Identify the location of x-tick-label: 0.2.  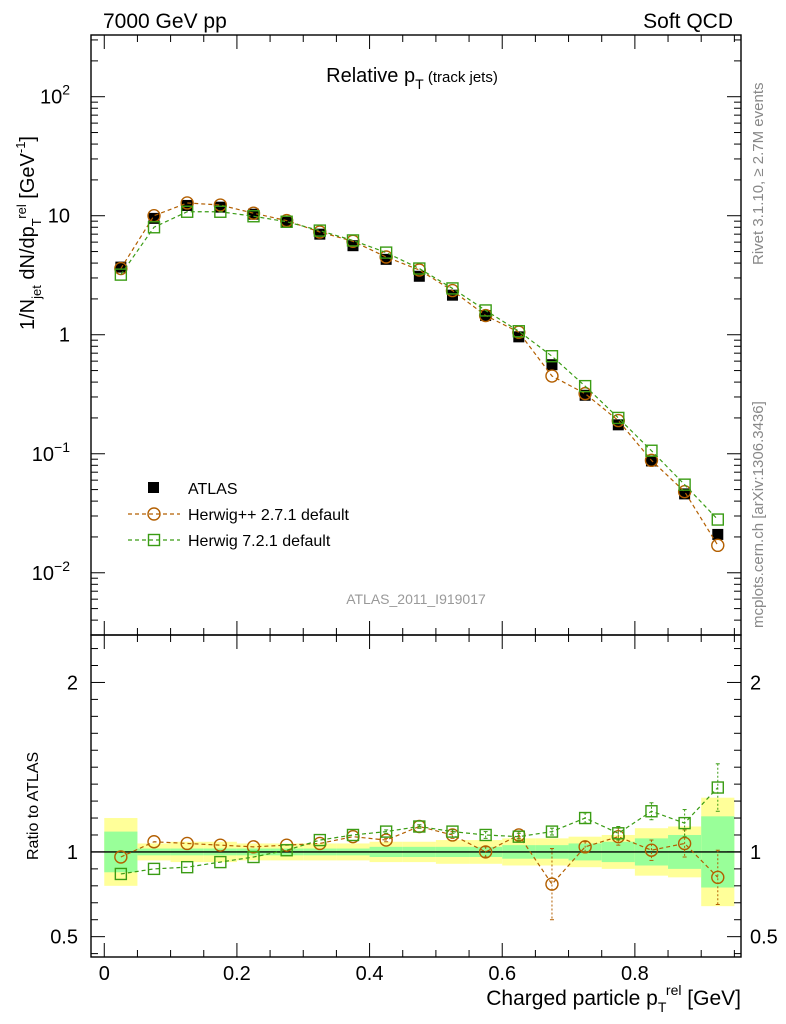
(237, 974).